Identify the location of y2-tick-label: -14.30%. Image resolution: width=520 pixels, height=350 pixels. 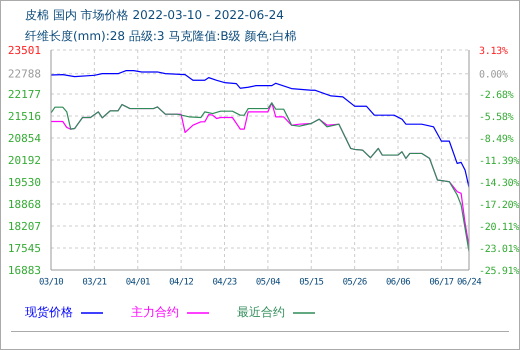
(499, 184).